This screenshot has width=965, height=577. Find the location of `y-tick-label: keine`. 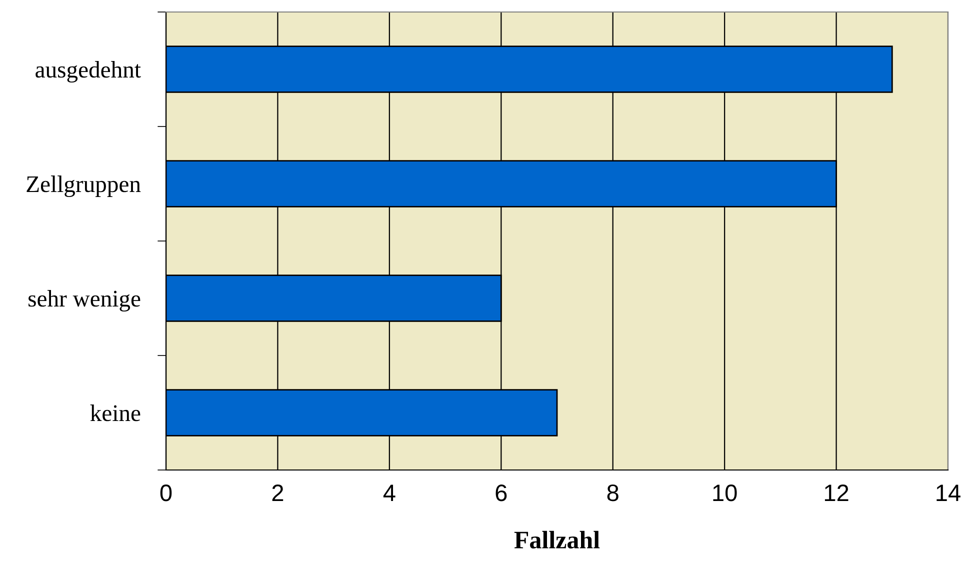

y-tick-label: keine is located at coordinates (115, 413).